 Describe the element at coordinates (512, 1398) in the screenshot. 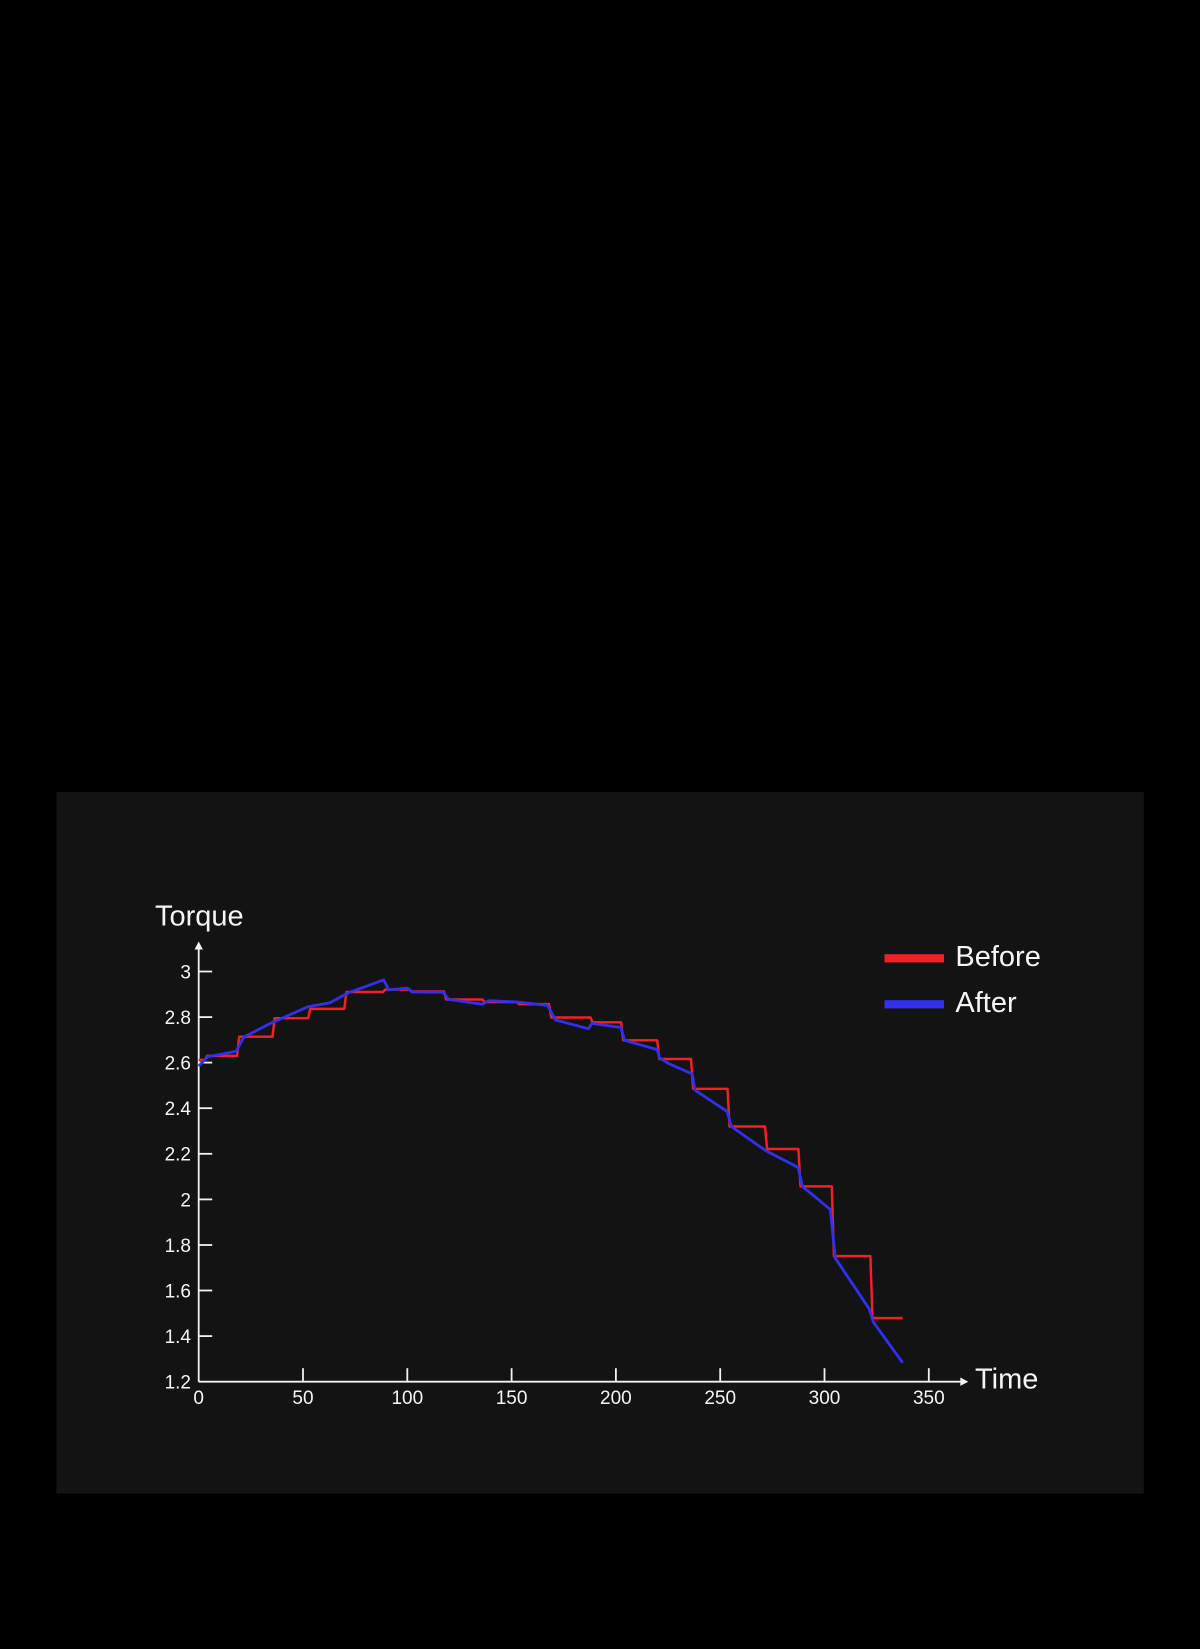

I see `svg-text: 150` at that location.